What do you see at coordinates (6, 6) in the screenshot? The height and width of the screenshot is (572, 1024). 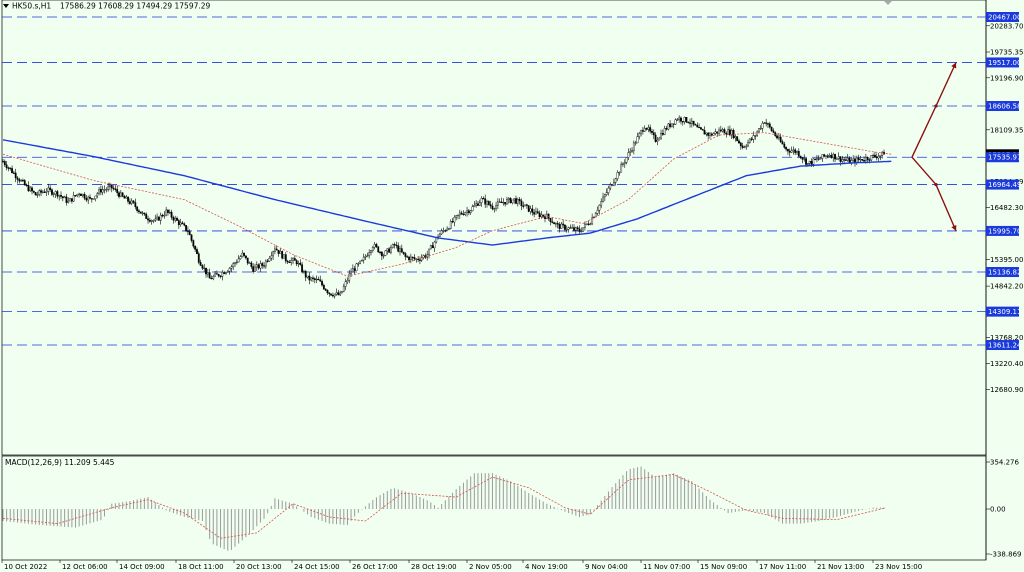 I see `dropdown-triangle-icon` at bounding box center [6, 6].